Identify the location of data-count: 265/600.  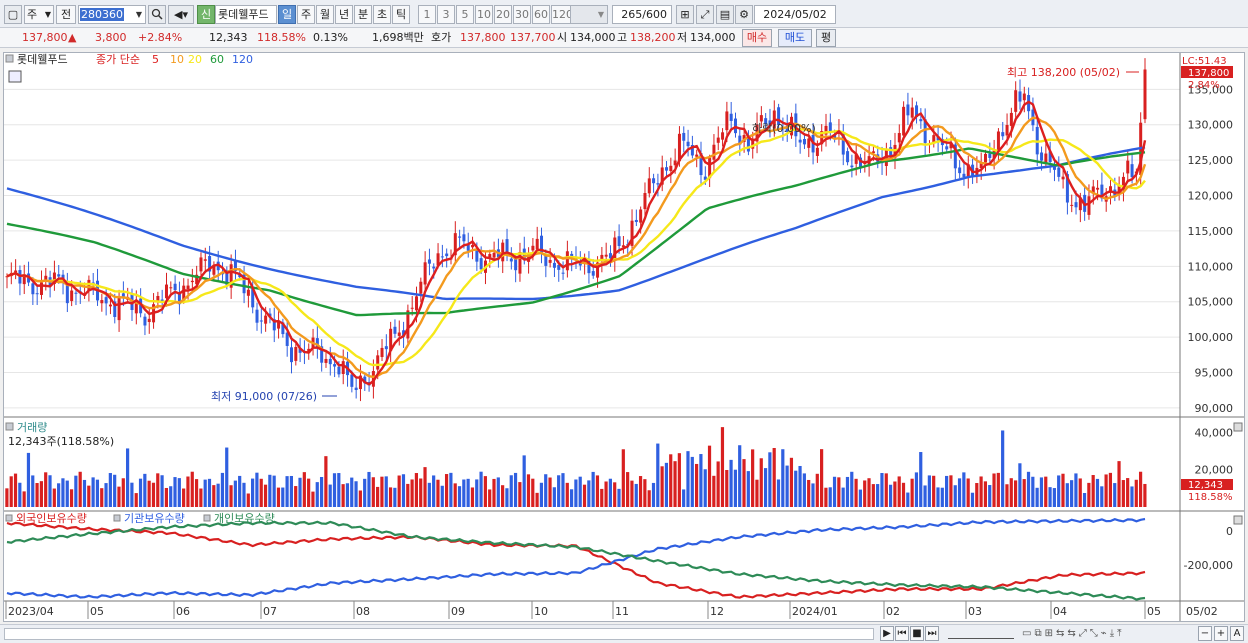
(642, 14).